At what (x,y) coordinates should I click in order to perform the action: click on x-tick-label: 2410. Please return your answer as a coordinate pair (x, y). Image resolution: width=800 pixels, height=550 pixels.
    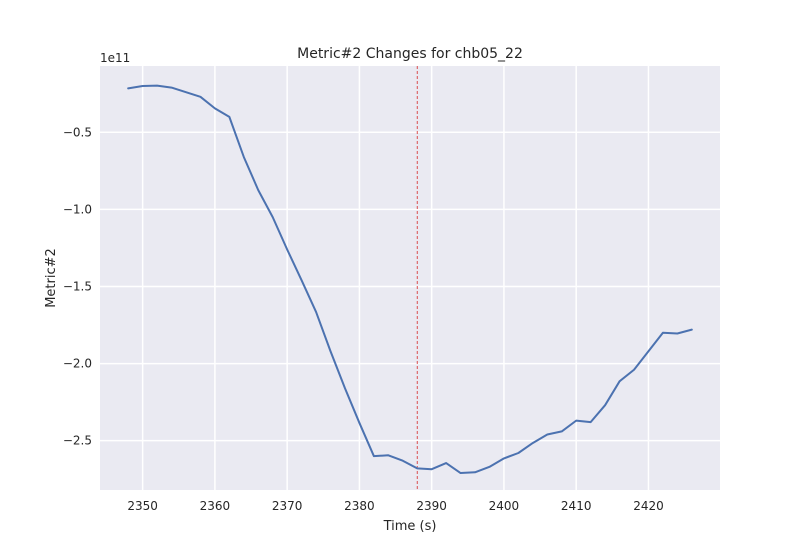
    Looking at the image, I should click on (576, 506).